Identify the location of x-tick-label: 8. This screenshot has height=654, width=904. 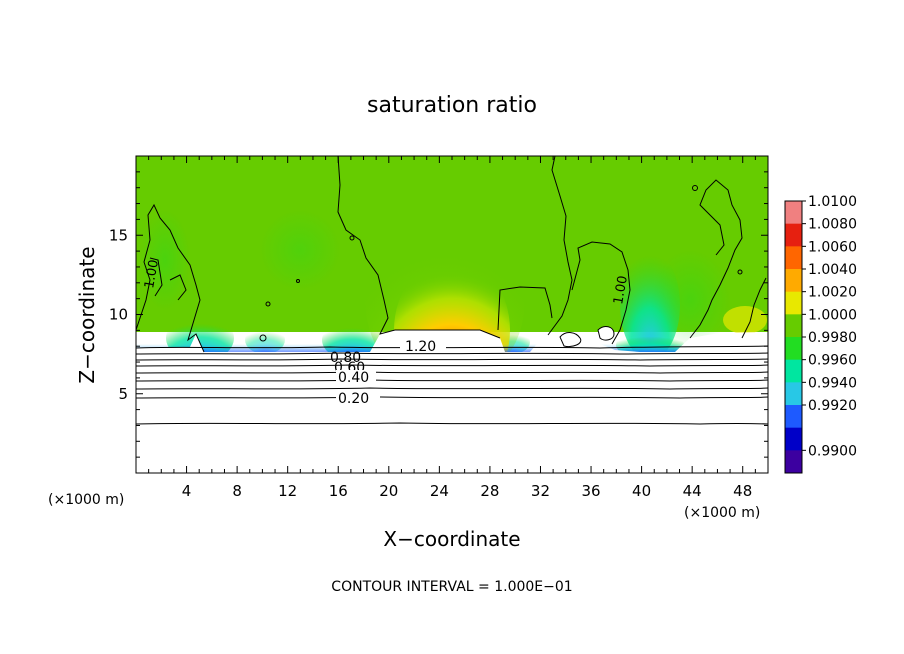
(237, 491).